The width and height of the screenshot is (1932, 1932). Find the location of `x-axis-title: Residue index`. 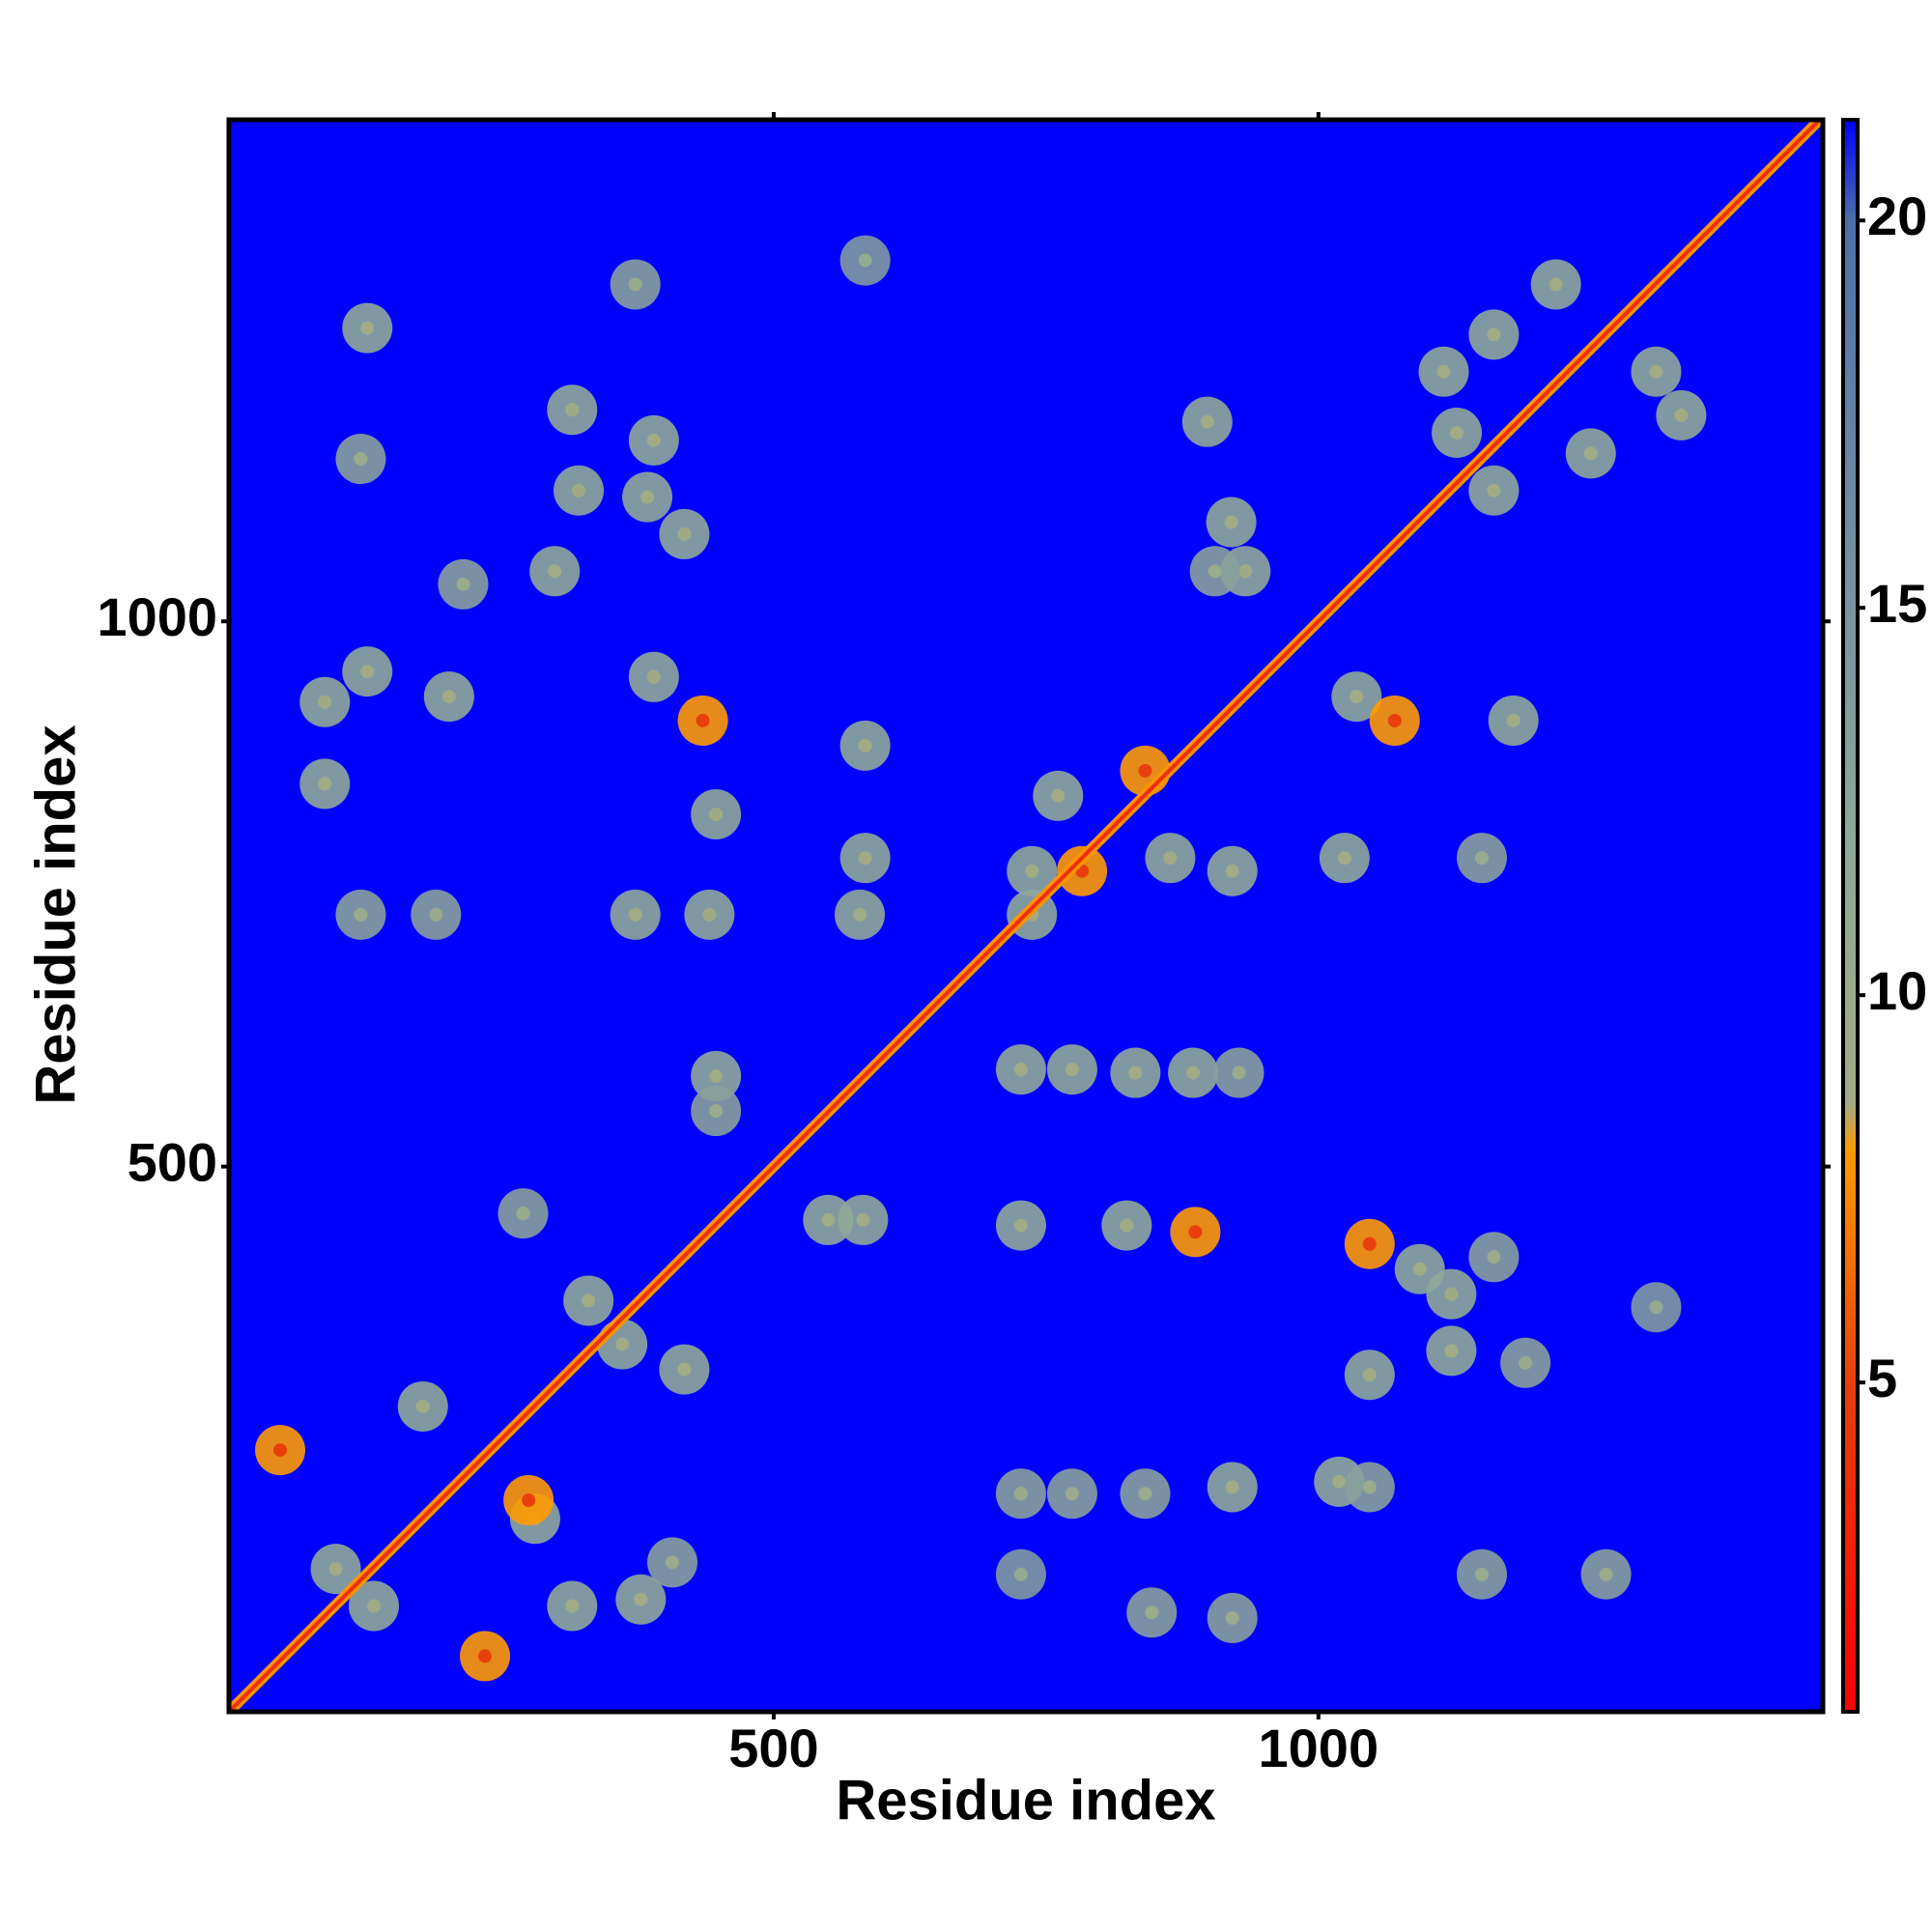

x-axis-title: Residue index is located at coordinates (1025, 1800).